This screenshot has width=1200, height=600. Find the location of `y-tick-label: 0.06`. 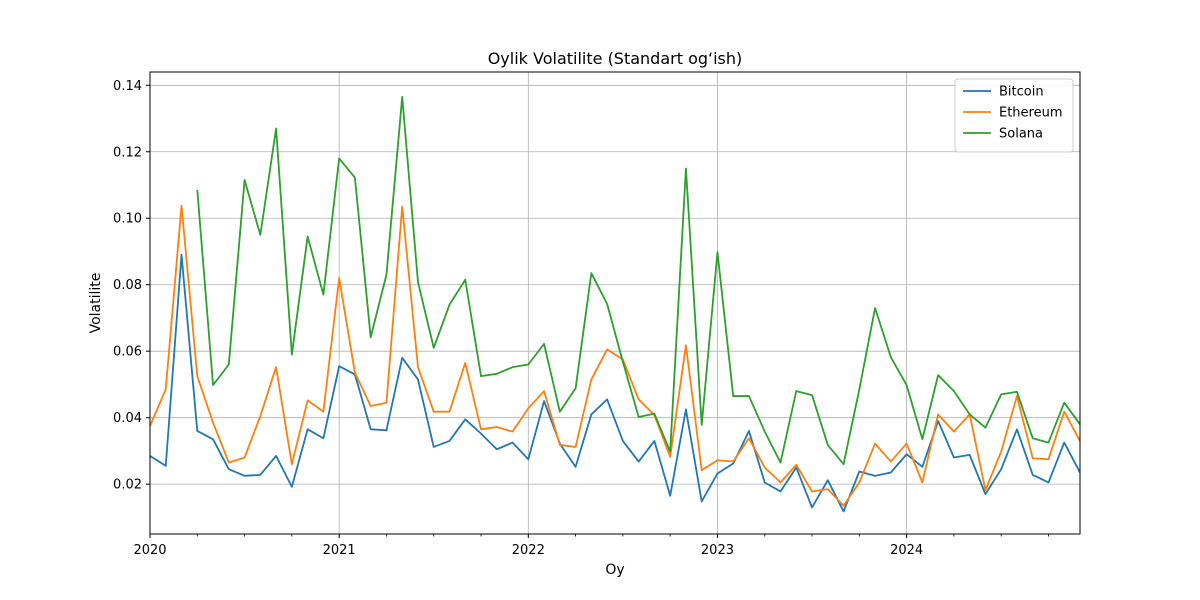

y-tick-label: 0.06 is located at coordinates (127, 352).